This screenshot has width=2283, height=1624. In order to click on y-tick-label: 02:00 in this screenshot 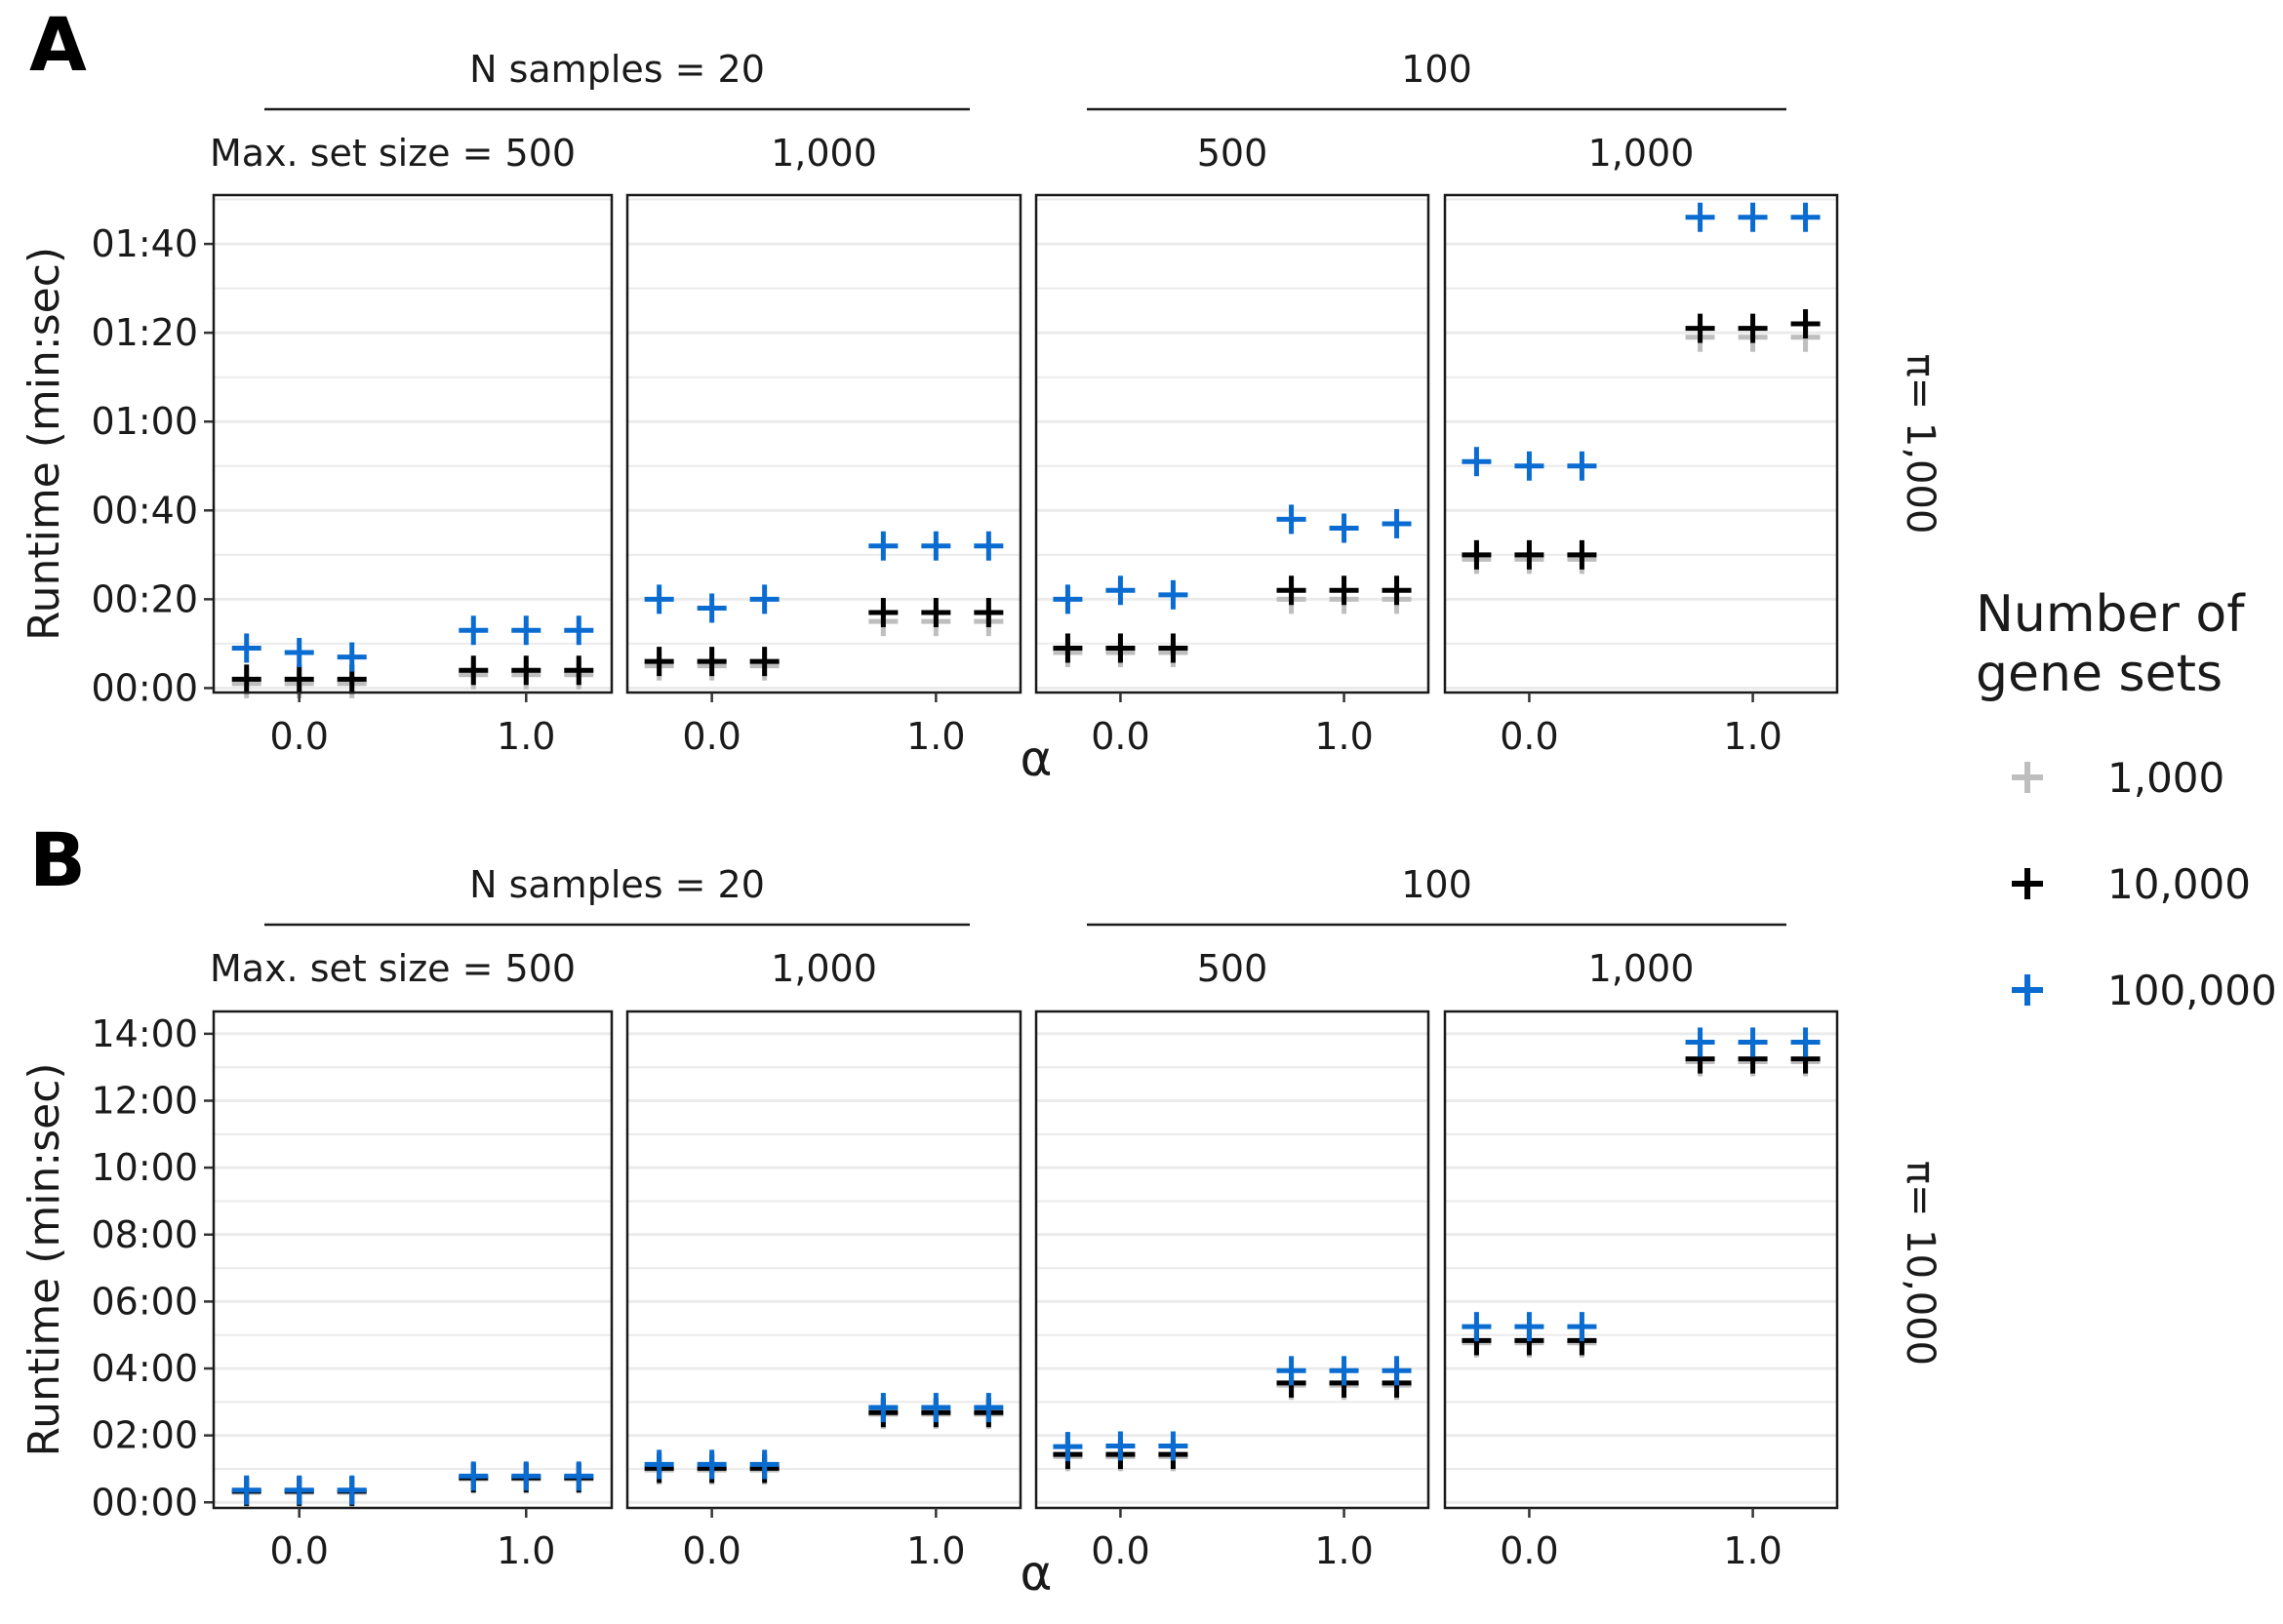, I will do `click(144, 1435)`.